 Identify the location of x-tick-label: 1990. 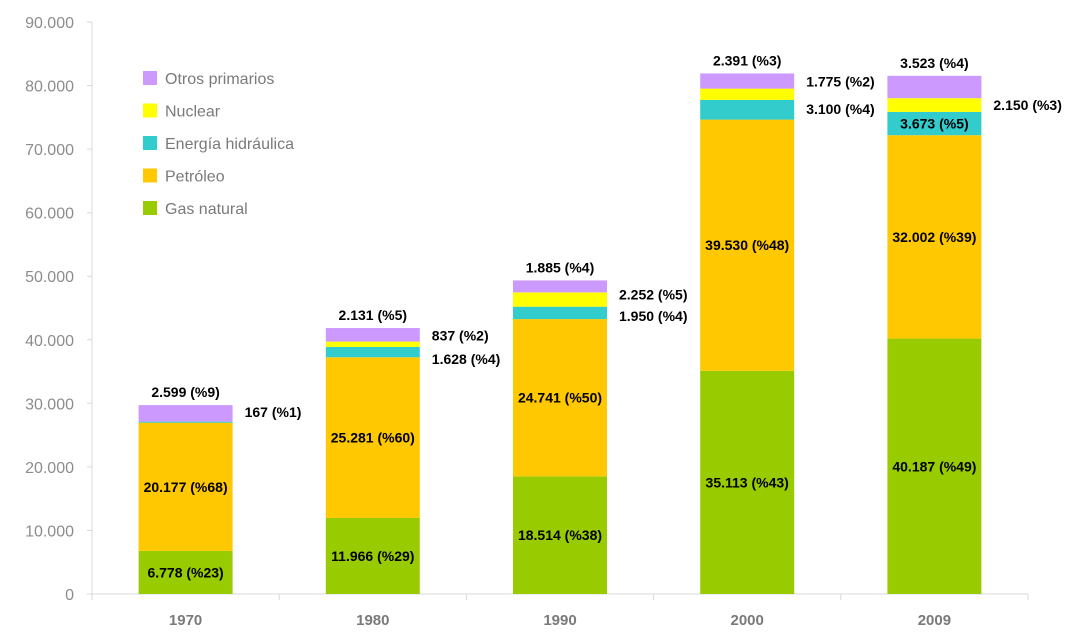
(559, 620).